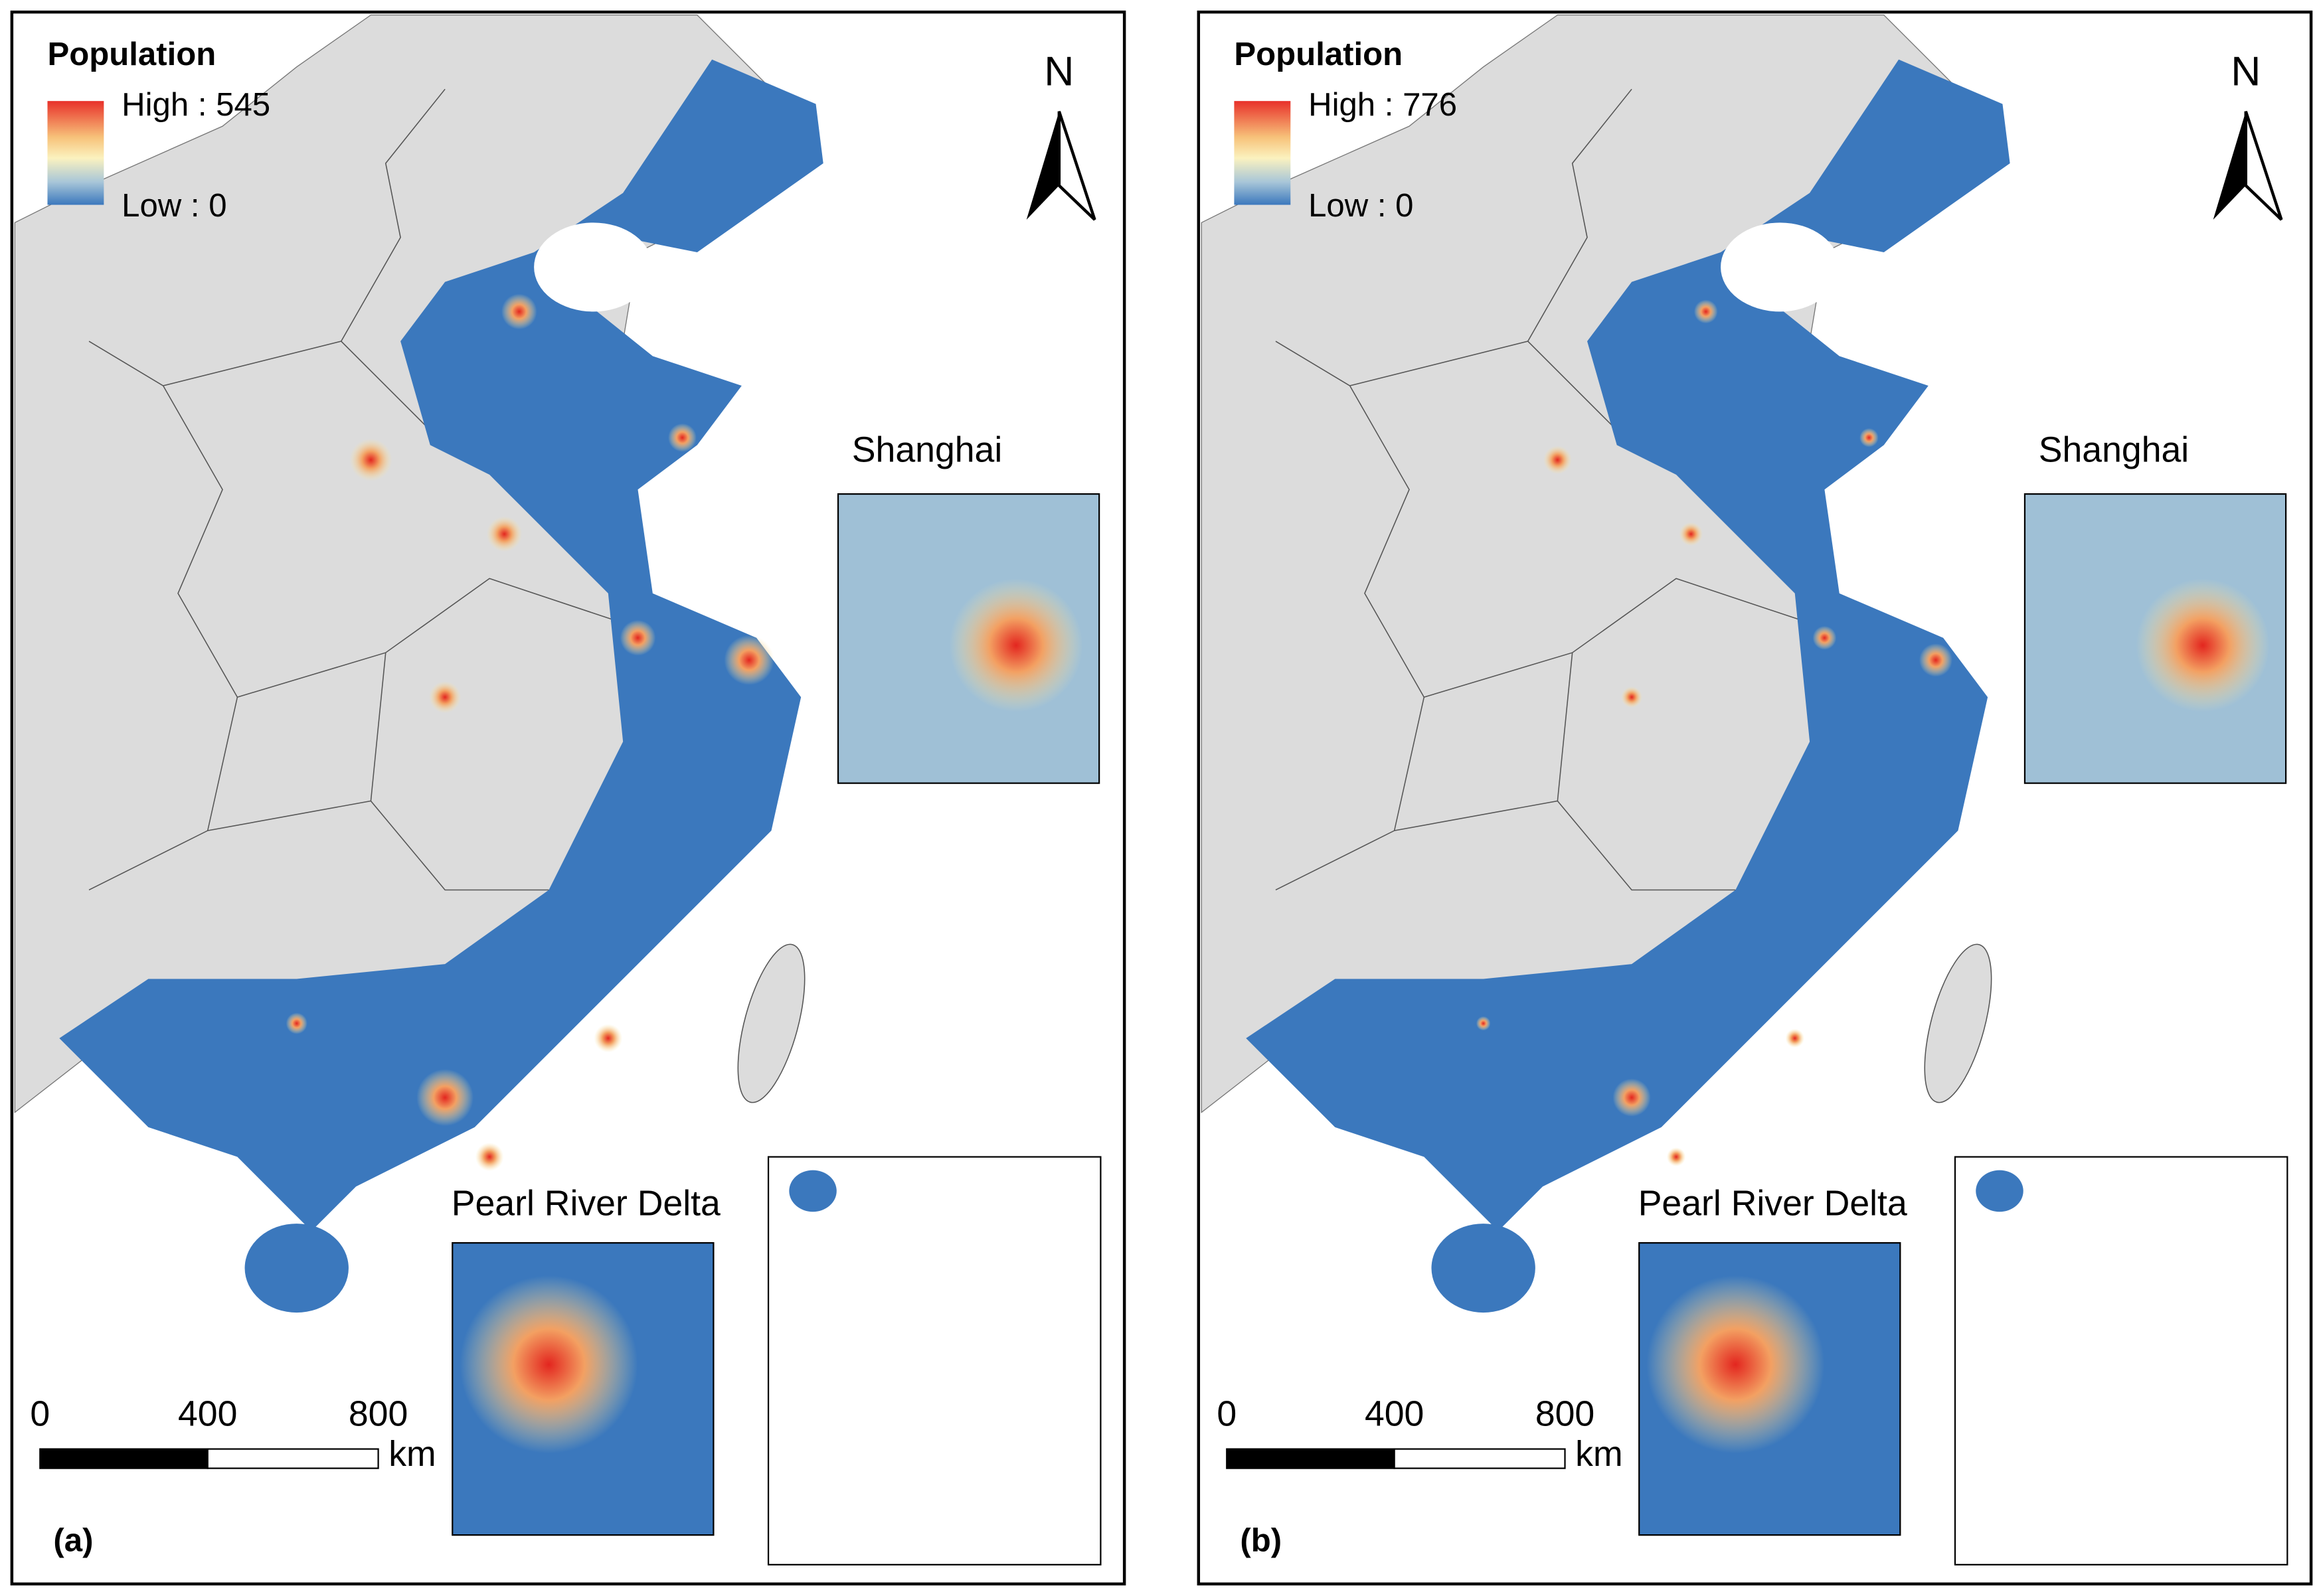 The width and height of the screenshot is (2317, 1596). Describe the element at coordinates (1261, 1540) in the screenshot. I see `panel-label: (b)` at that location.